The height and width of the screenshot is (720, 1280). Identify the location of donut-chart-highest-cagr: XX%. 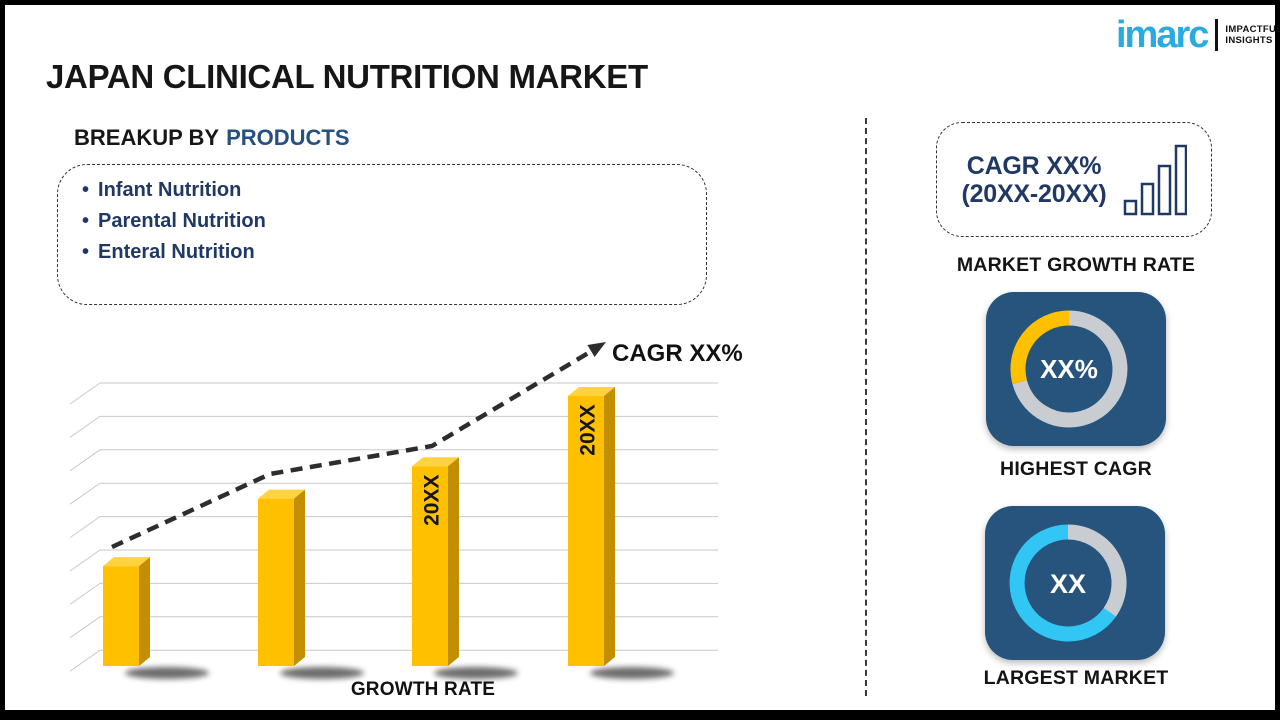
(1069, 369).